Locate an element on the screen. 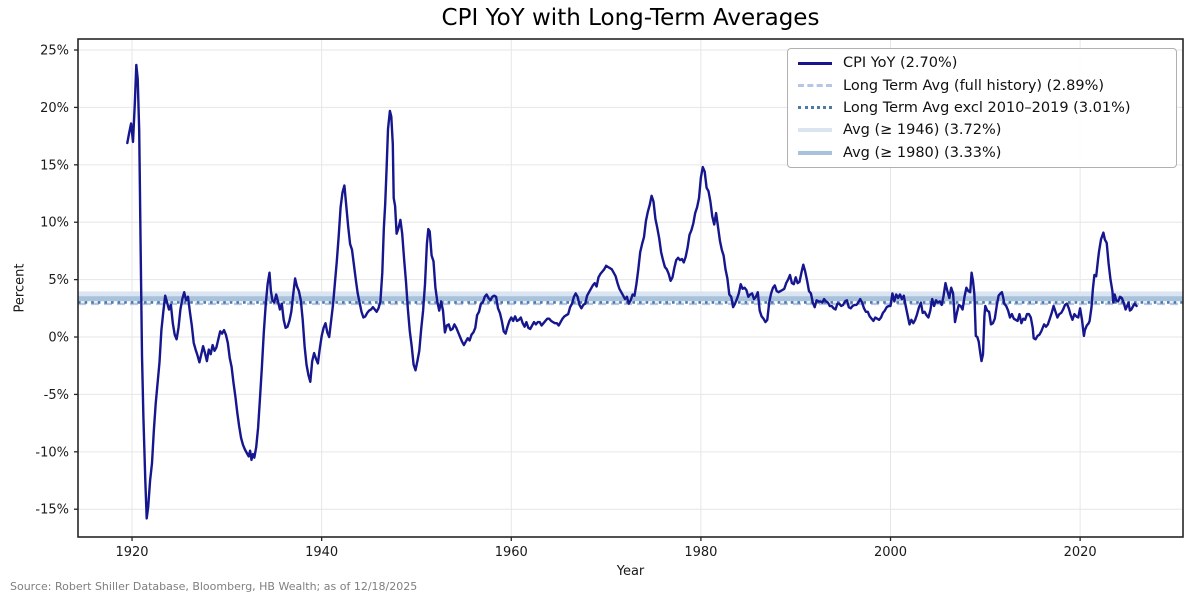 This screenshot has height=602, width=1195. legend-item-cpi: CPI YoY (2.70%) is located at coordinates (982, 63).